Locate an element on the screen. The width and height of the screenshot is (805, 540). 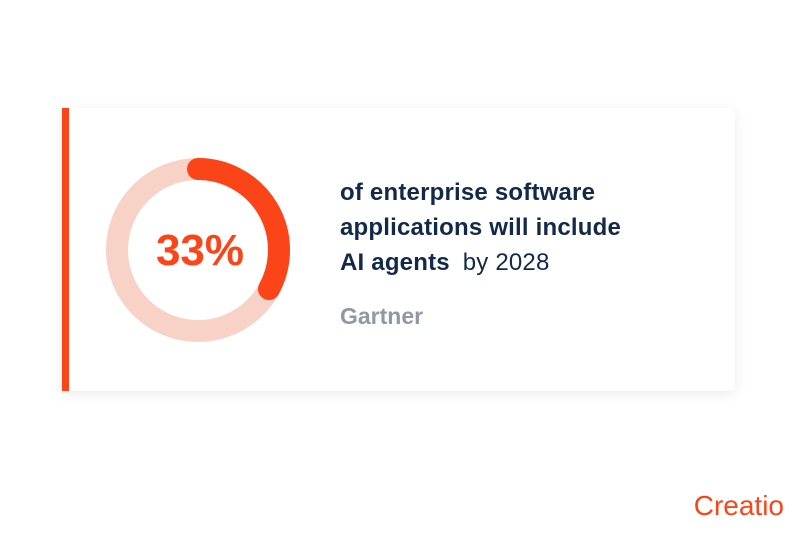
description-line: AI agents is located at coordinates (395, 262).